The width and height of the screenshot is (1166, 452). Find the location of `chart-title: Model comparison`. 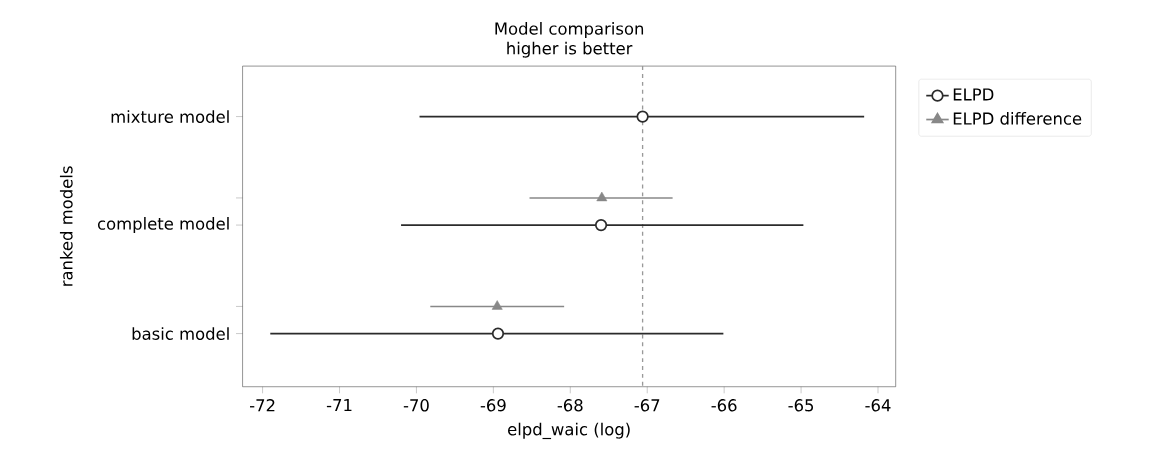

chart-title: Model comparison is located at coordinates (569, 30).